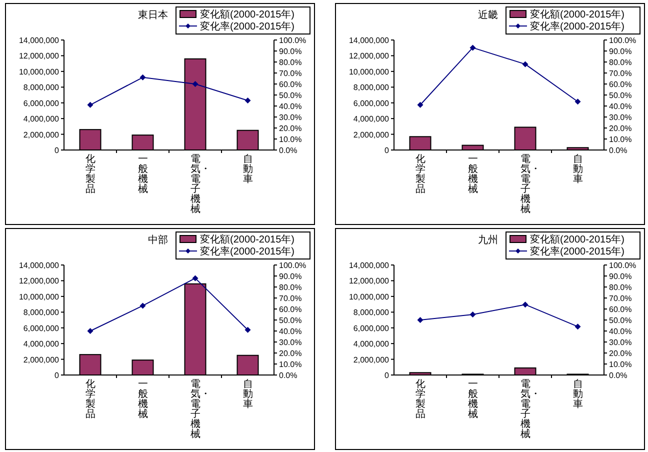 This screenshot has width=648, height=452. I want to click on y2-tick-label: 30.0%, so click(620, 342).